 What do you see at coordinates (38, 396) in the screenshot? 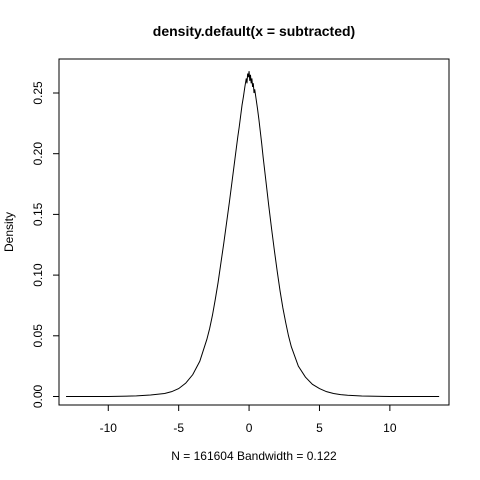
I see `y-tick-label: 0.00` at bounding box center [38, 396].